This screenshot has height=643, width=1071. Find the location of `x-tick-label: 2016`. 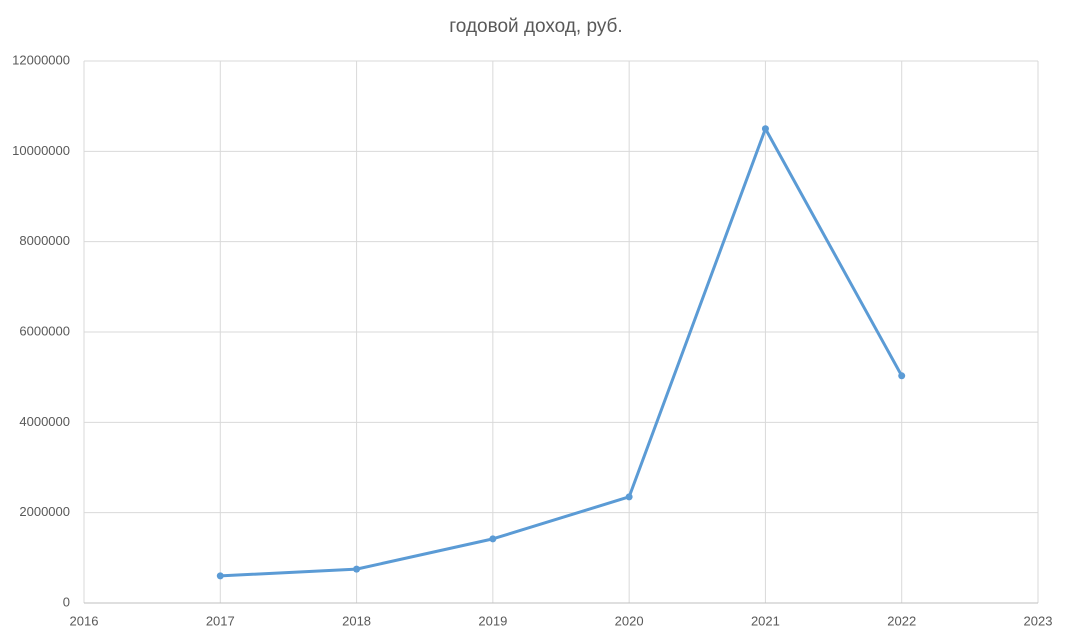

x-tick-label: 2016 is located at coordinates (84, 620).